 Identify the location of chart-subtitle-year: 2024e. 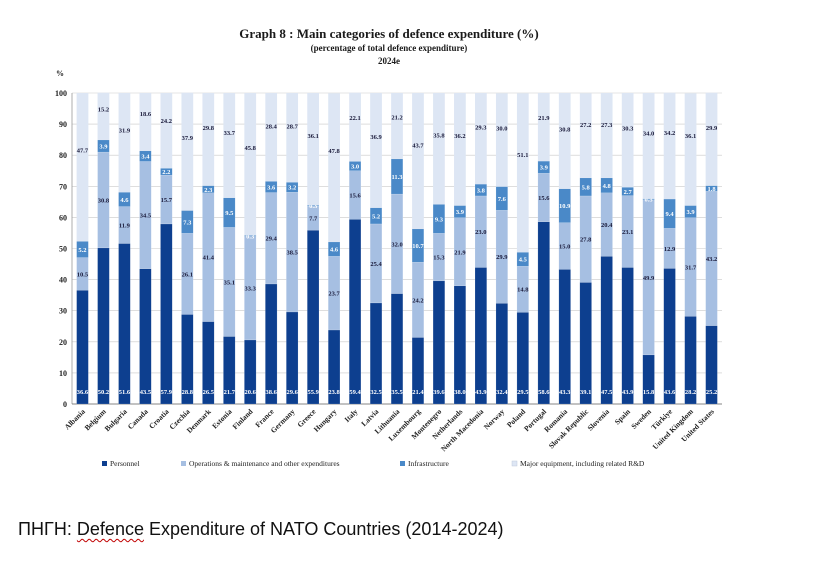
(389, 61).